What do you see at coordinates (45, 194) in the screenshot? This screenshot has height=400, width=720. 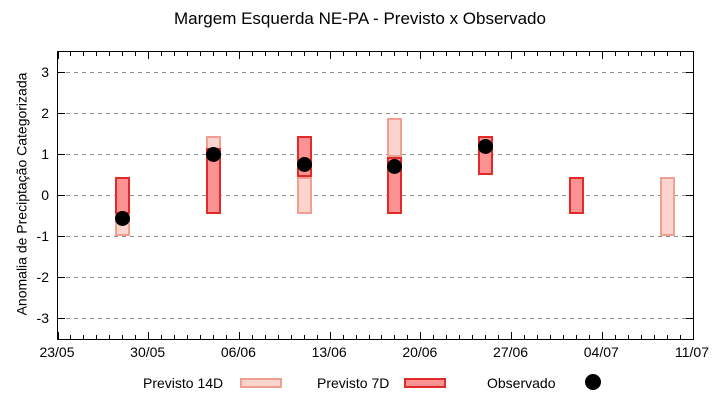 I see `y-tick-label: 0` at bounding box center [45, 194].